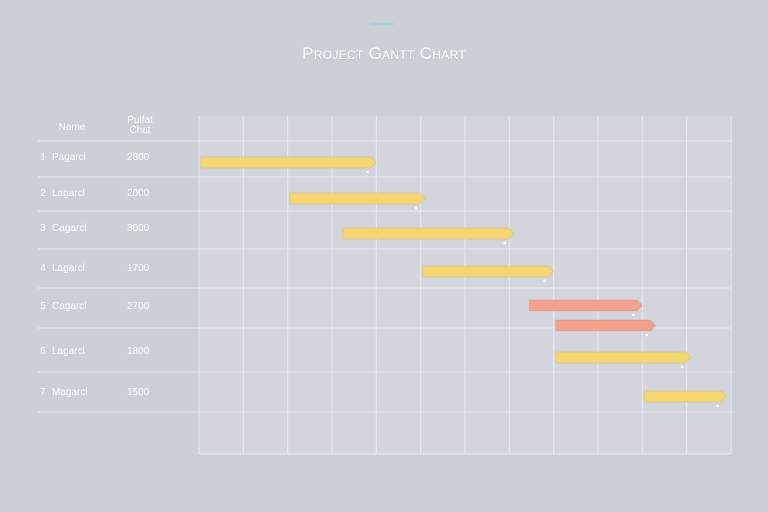 Image resolution: width=768 pixels, height=512 pixels. Describe the element at coordinates (384, 53) in the screenshot. I see `chart-title: Project Gantt Chart` at that location.